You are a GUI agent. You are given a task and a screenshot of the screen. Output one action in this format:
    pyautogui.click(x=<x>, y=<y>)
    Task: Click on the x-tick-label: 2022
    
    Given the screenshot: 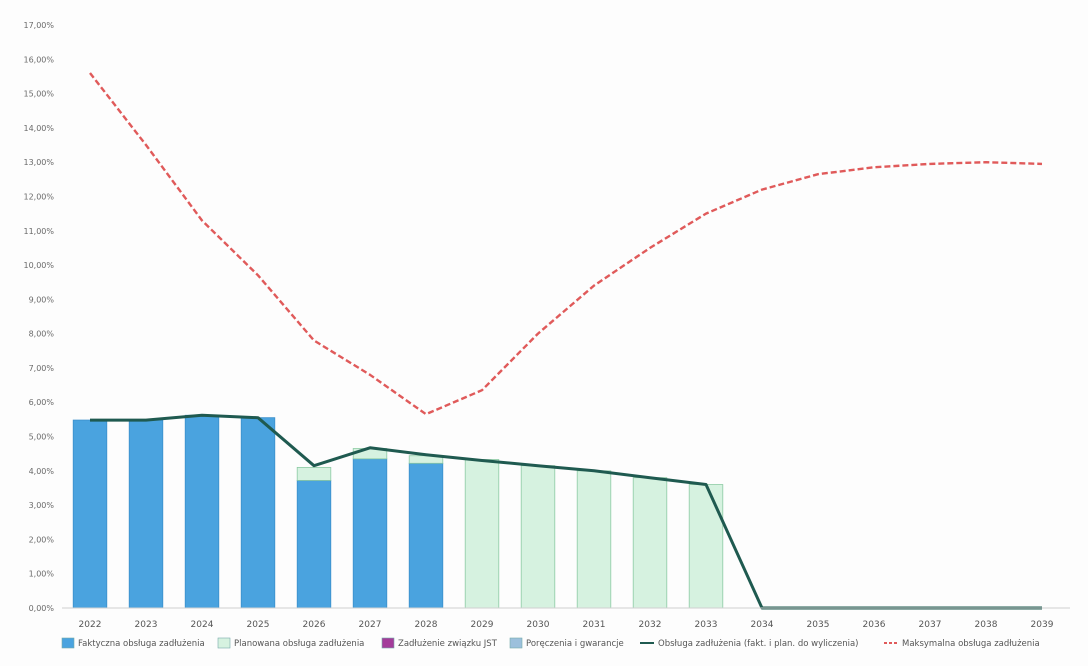 What is the action you would take?
    pyautogui.click(x=90, y=625)
    